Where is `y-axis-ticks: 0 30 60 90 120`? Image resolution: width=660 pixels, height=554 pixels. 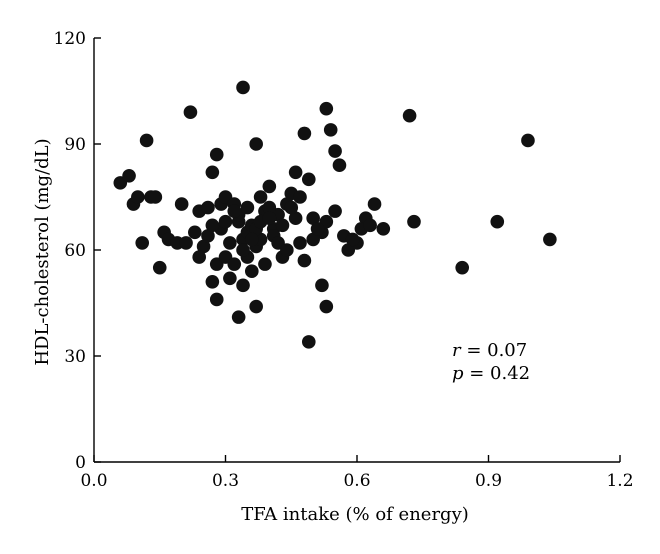
y-axis-ticks: 0 30 60 90 120 is located at coordinates (77, 251).